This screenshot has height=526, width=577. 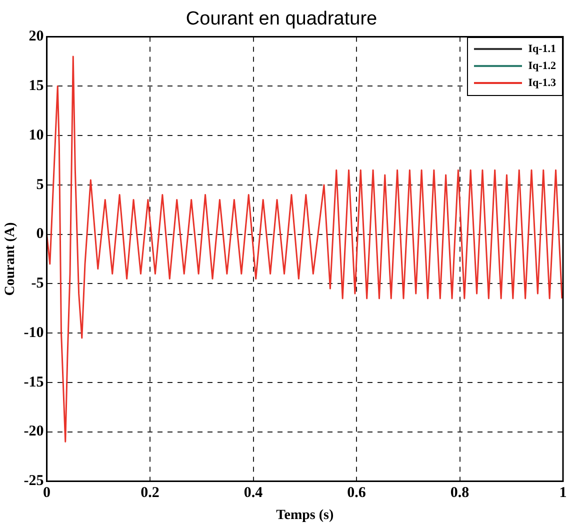 I want to click on y-tick-label: 10, so click(x=36, y=135).